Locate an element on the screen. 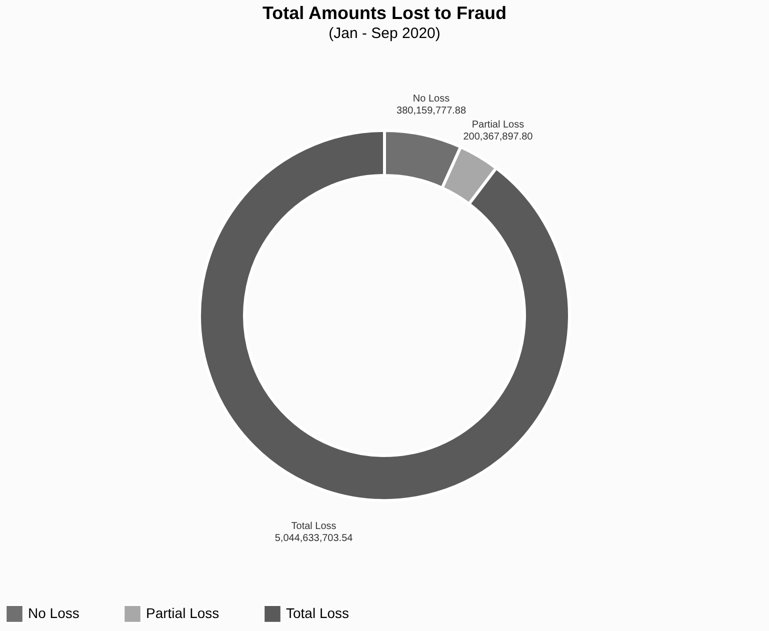 The image size is (769, 631). data-label: 380,159,777.88 is located at coordinates (431, 110).